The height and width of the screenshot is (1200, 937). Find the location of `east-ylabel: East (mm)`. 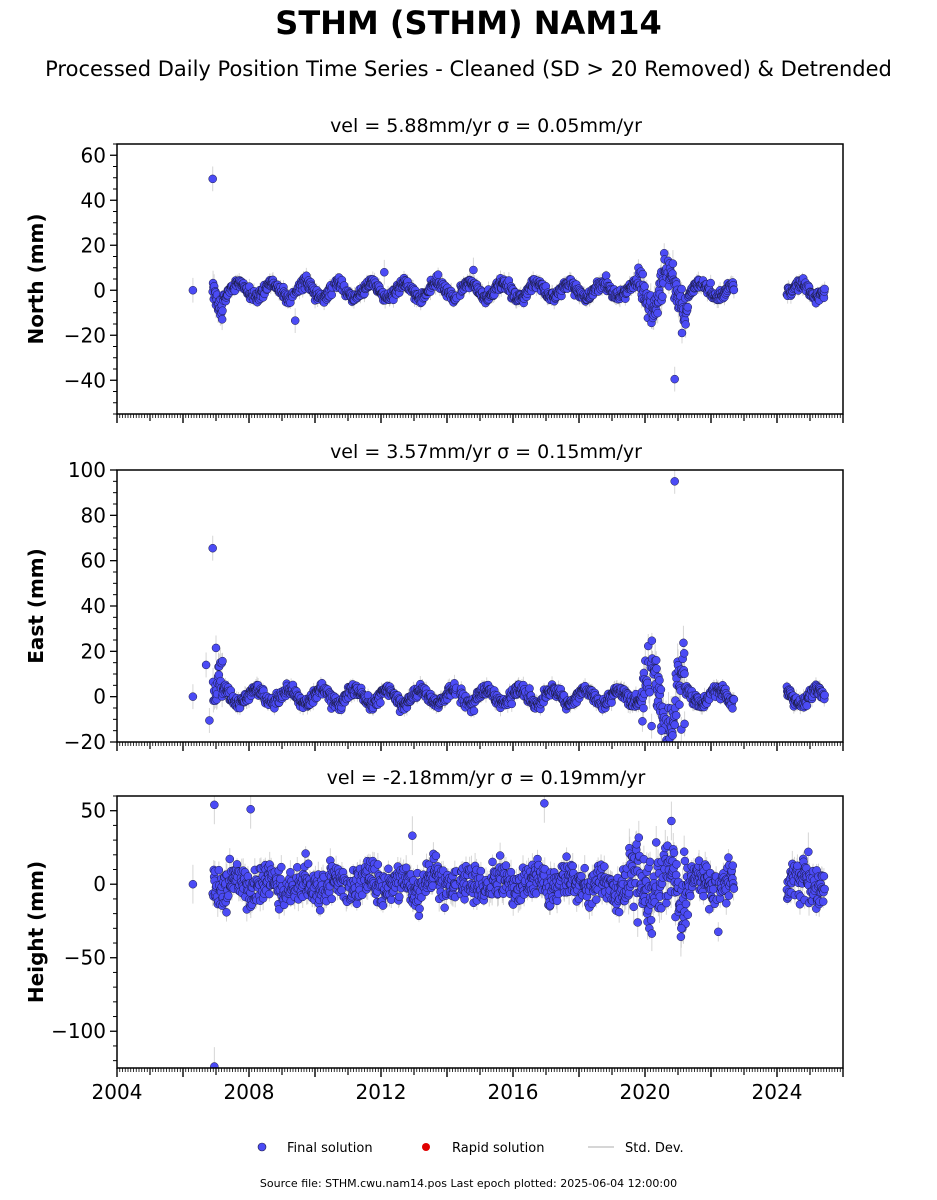

east-ylabel: East (mm) is located at coordinates (36, 606).